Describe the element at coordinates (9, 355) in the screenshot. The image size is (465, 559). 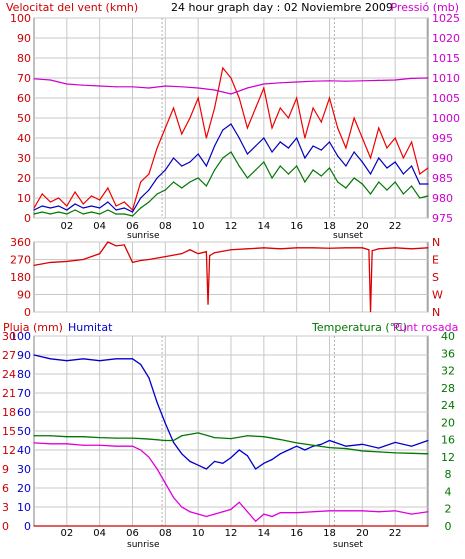
I see `rain-y-tick-label: 27` at that location.